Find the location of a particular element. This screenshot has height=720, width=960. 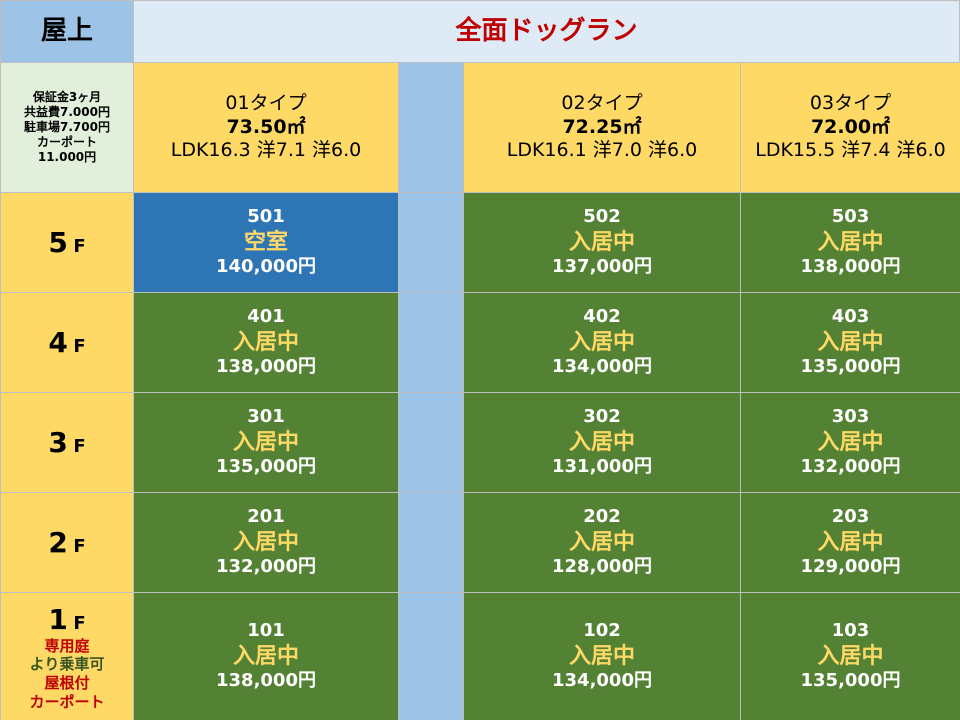

room-price: 129,000円 is located at coordinates (850, 567).